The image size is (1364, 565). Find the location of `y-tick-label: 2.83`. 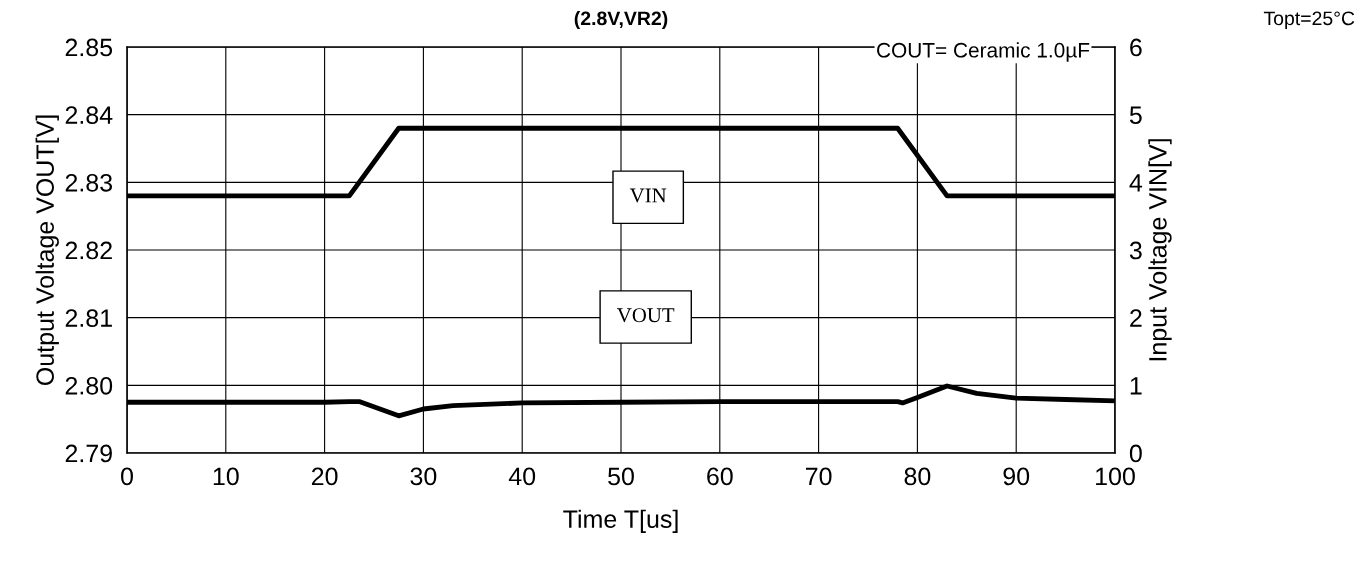

y-tick-label: 2.83 is located at coordinates (89, 182).